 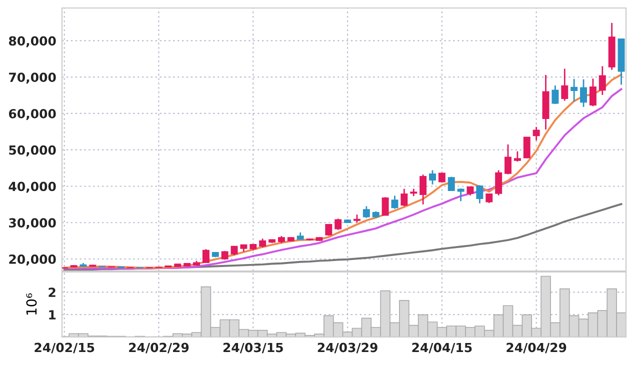 What do you see at coordinates (159, 348) in the screenshot?
I see `x-tick-label: 24/02/29` at bounding box center [159, 348].